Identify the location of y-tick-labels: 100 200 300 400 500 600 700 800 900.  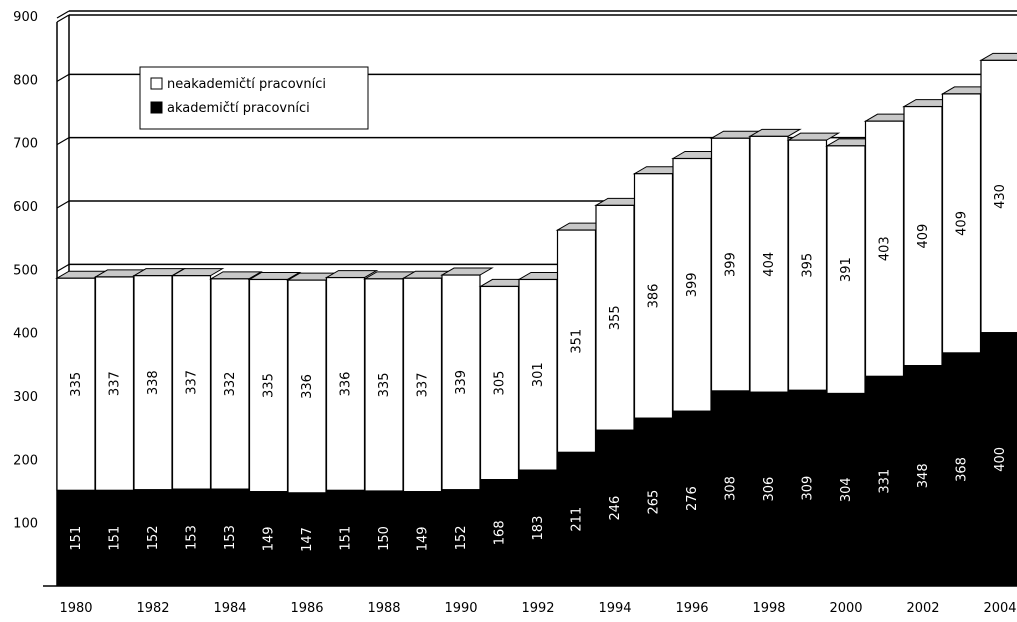
(25, 271).